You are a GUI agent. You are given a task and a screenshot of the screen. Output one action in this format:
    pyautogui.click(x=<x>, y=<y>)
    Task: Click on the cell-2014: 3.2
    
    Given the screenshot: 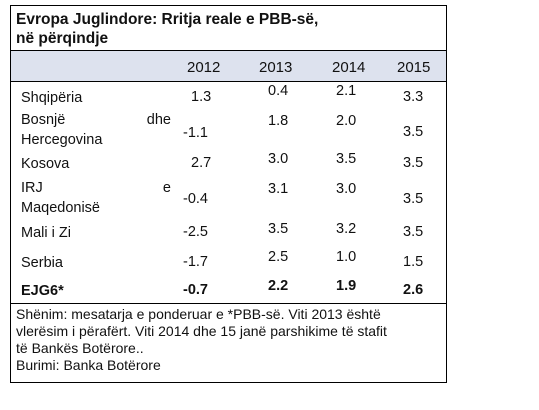 What is the action you would take?
    pyautogui.click(x=346, y=229)
    